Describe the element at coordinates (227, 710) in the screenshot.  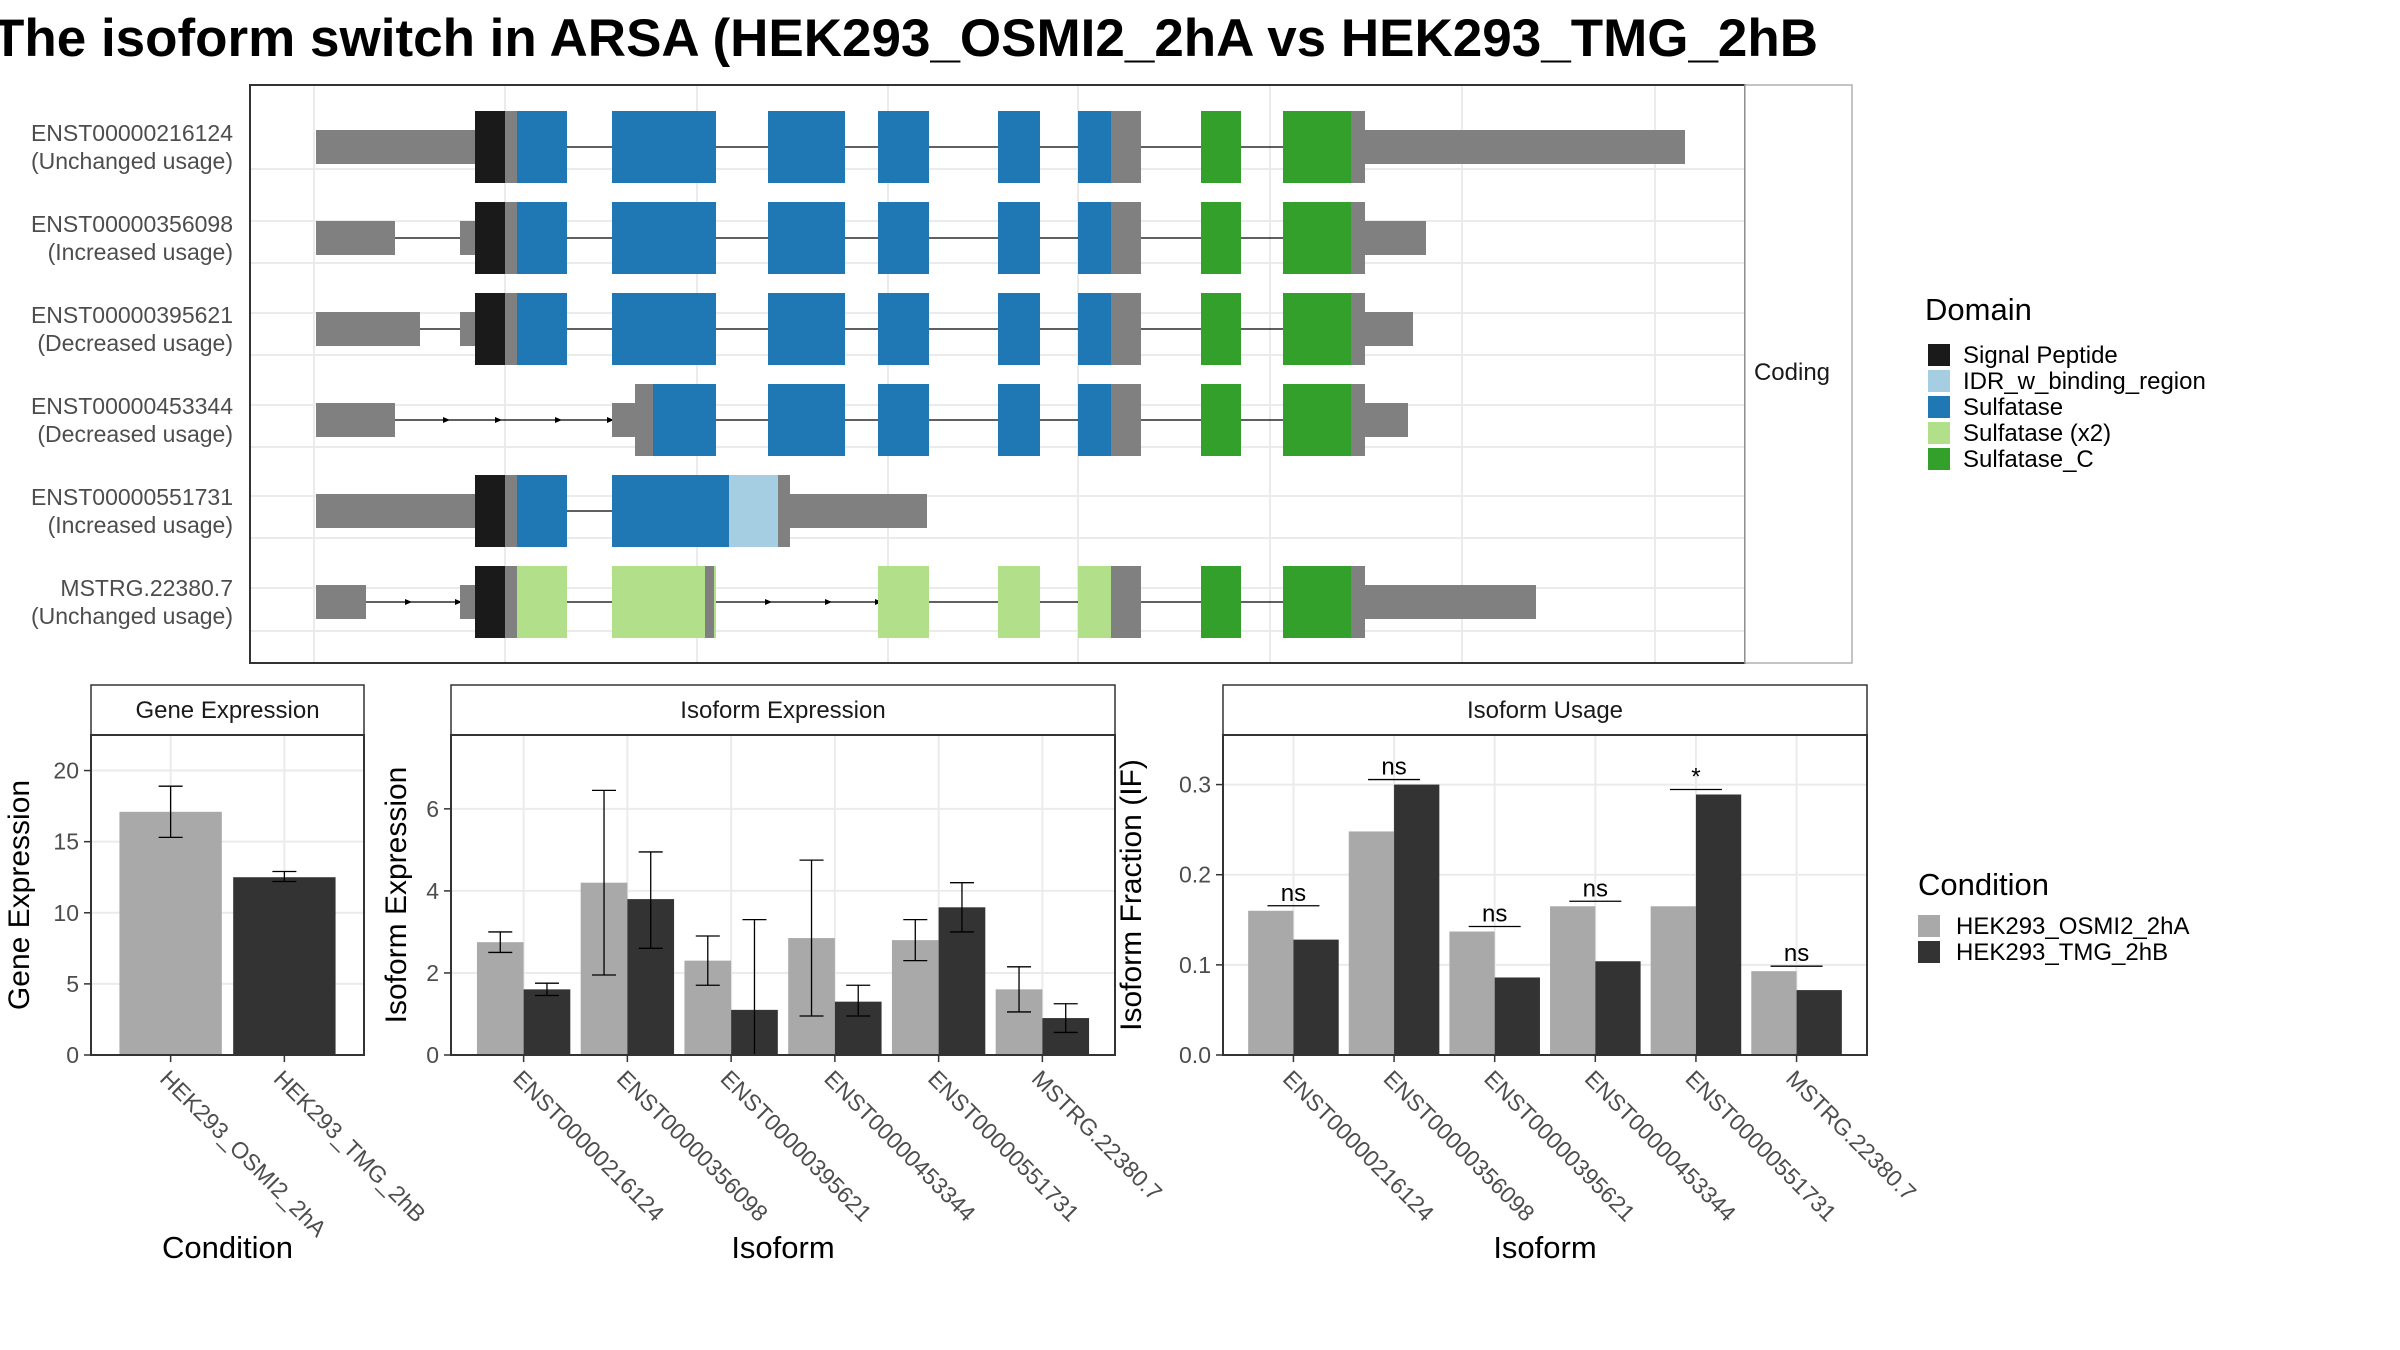
I see `chart-strip-label: Gene Expression` at that location.